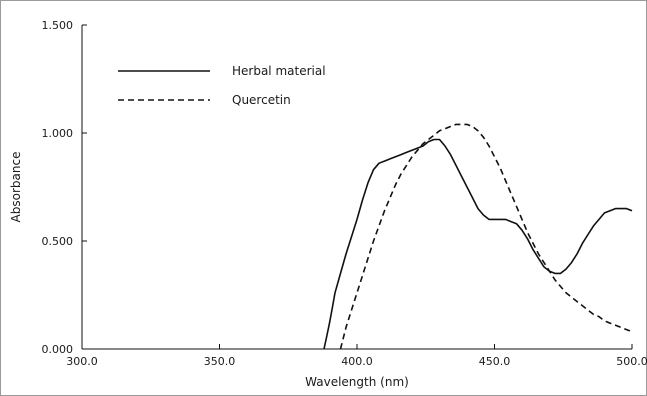 This screenshot has height=396, width=647. What do you see at coordinates (58, 133) in the screenshot?
I see `y-tick-label: 1.000` at bounding box center [58, 133].